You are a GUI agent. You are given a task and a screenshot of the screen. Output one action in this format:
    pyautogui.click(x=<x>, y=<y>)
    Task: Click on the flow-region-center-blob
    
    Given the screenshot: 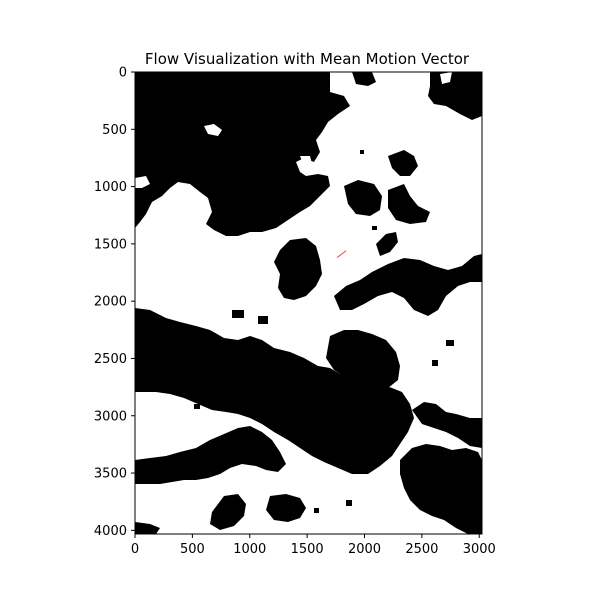 What is the action you would take?
    pyautogui.click(x=298, y=269)
    